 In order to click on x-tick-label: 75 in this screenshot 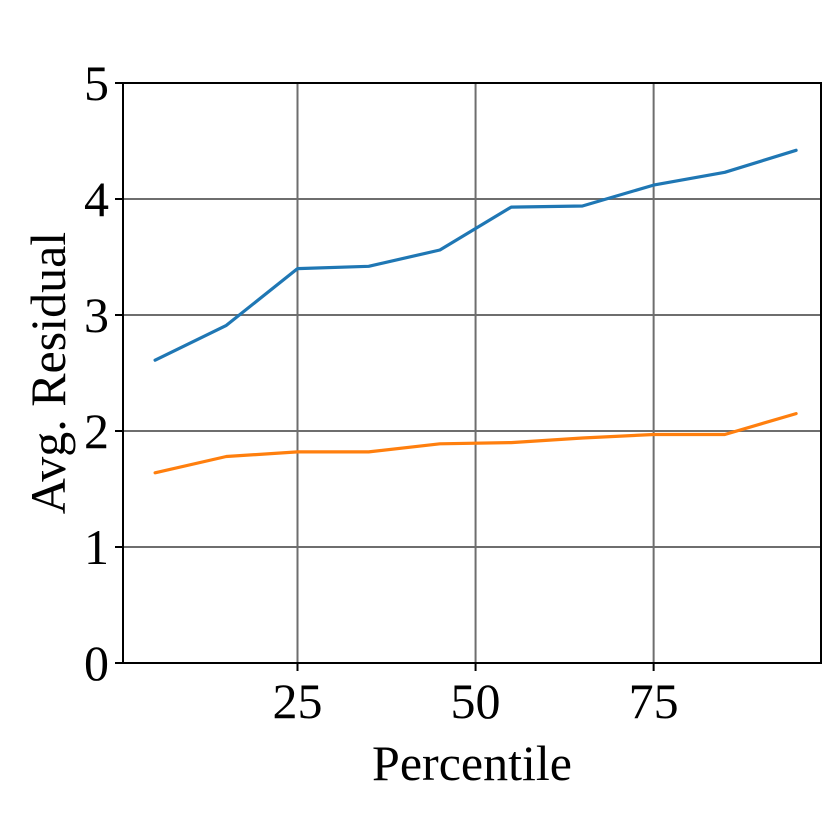, I will do `click(654, 701)`.